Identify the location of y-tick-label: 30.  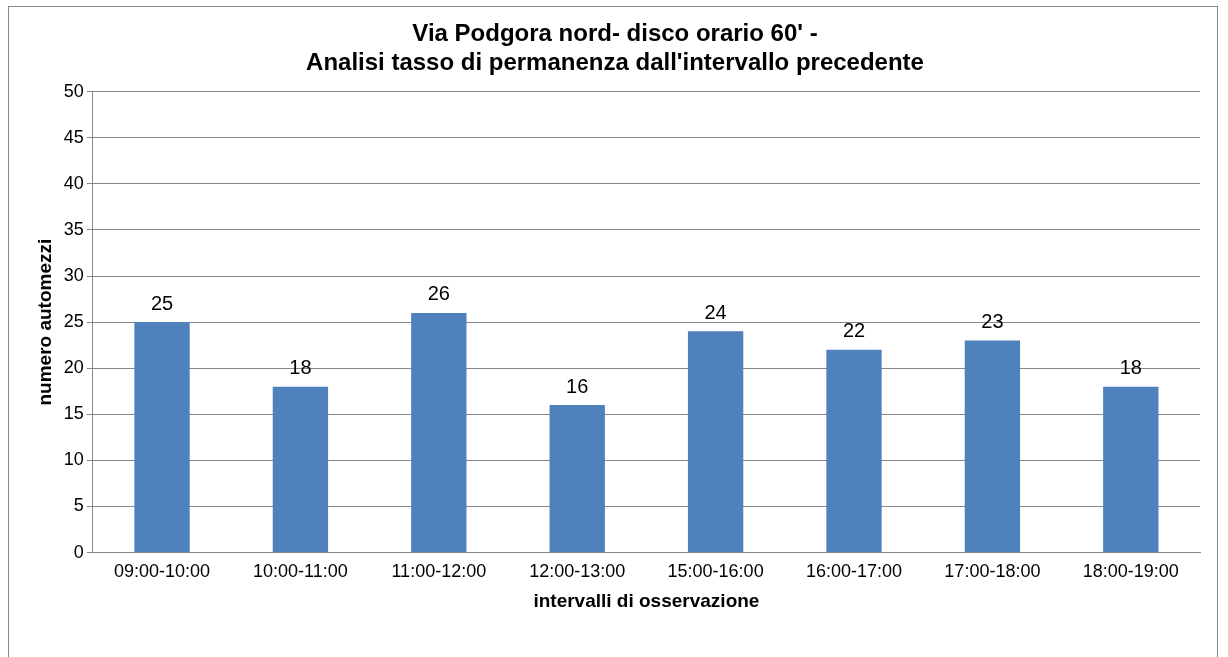
(73, 274).